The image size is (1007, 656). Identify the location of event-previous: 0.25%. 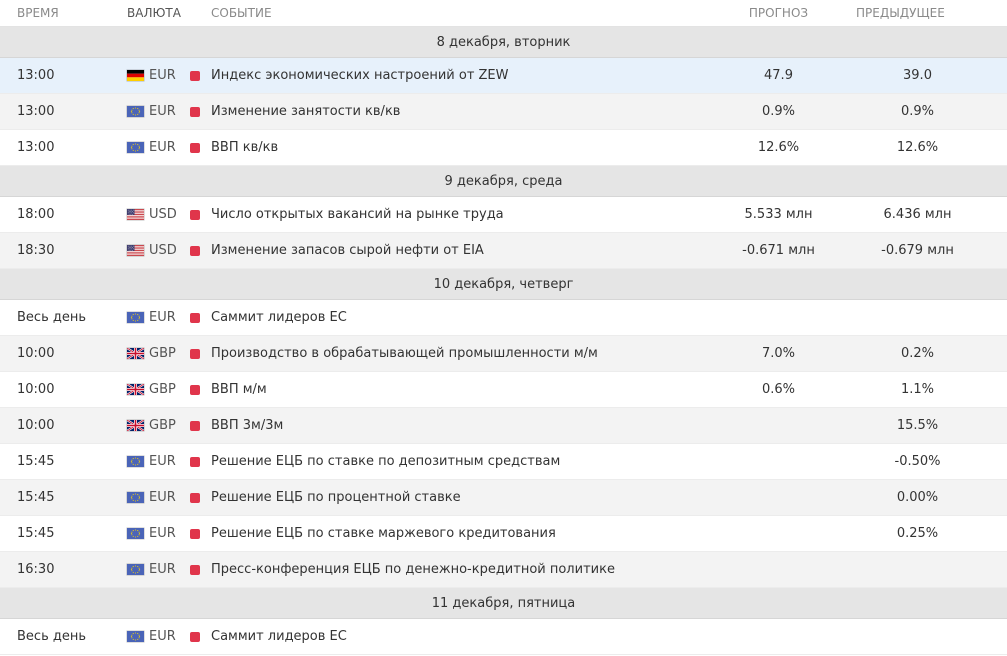
(917, 533).